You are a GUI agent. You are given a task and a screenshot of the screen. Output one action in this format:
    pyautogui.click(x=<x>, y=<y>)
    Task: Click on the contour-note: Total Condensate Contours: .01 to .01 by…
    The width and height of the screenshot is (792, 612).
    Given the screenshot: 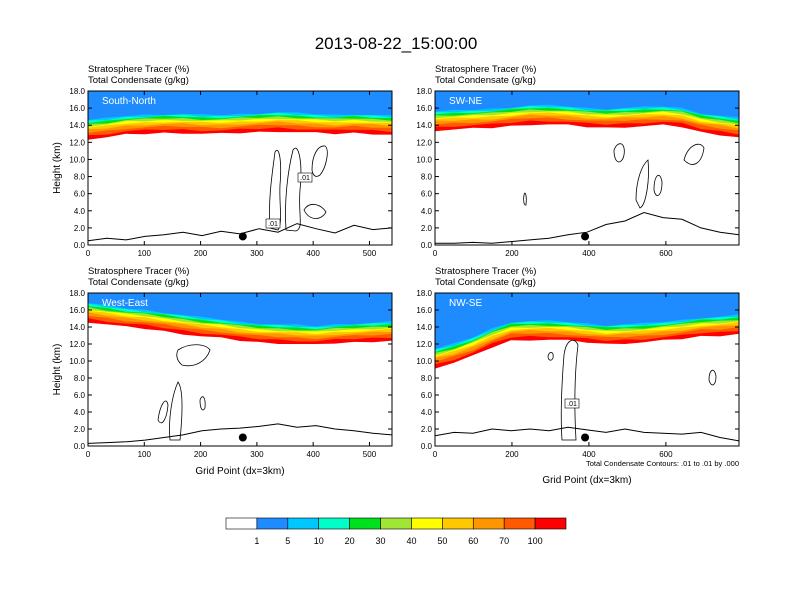 What is the action you would take?
    pyautogui.click(x=662, y=463)
    